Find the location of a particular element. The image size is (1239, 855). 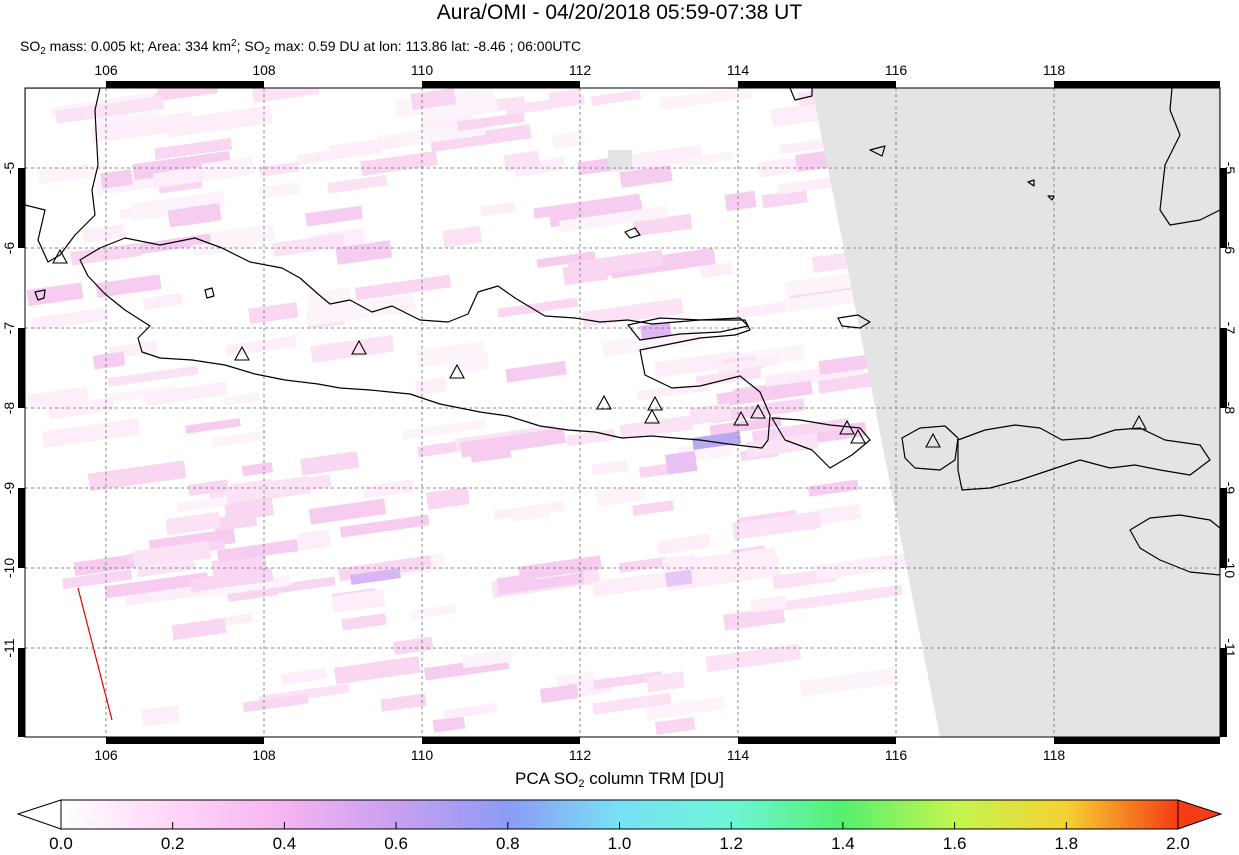

lon-tick-label-top: 110 is located at coordinates (422, 70).